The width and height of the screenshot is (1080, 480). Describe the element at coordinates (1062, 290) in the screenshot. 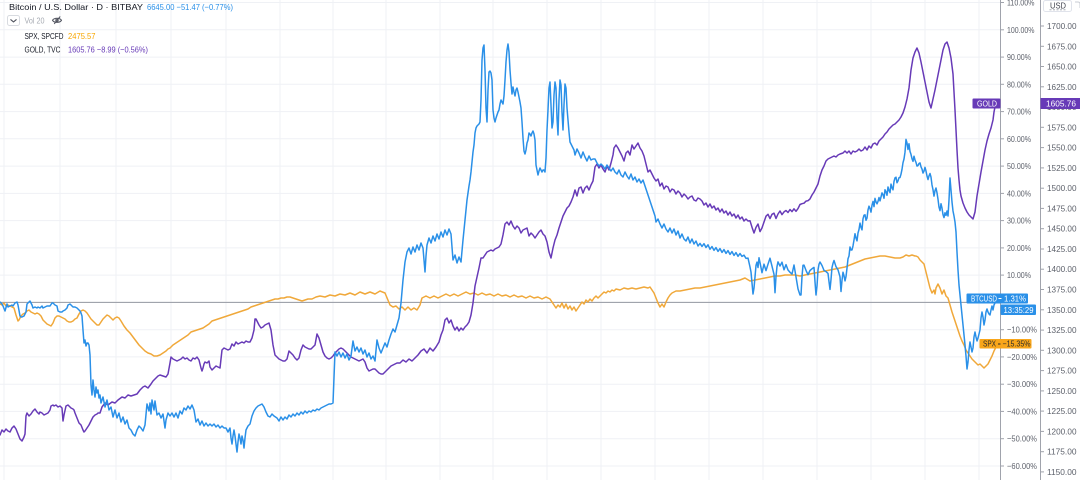

I see `svg-text: 1375.00` at that location.